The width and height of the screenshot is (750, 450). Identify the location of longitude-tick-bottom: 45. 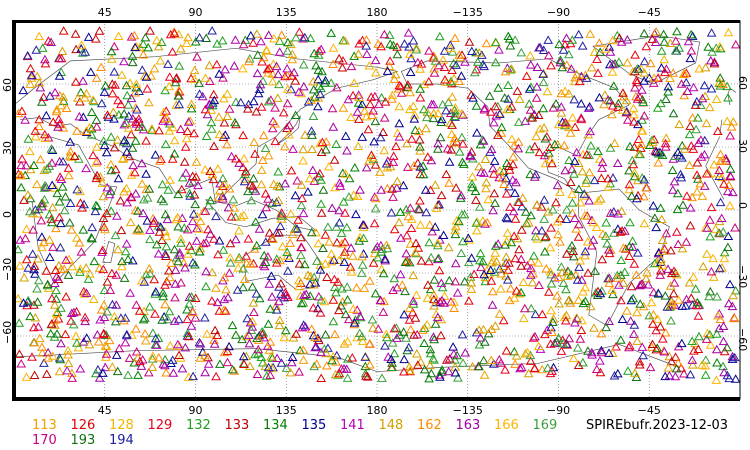
(104, 410).